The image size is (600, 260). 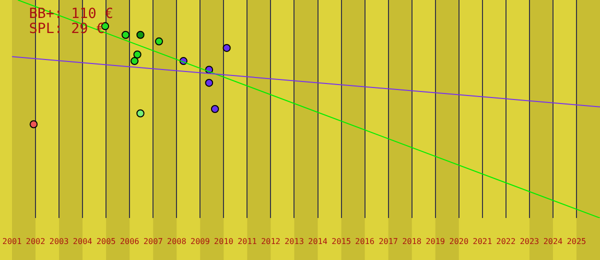 I want to click on x-tick-label: 2021, so click(x=482, y=241).